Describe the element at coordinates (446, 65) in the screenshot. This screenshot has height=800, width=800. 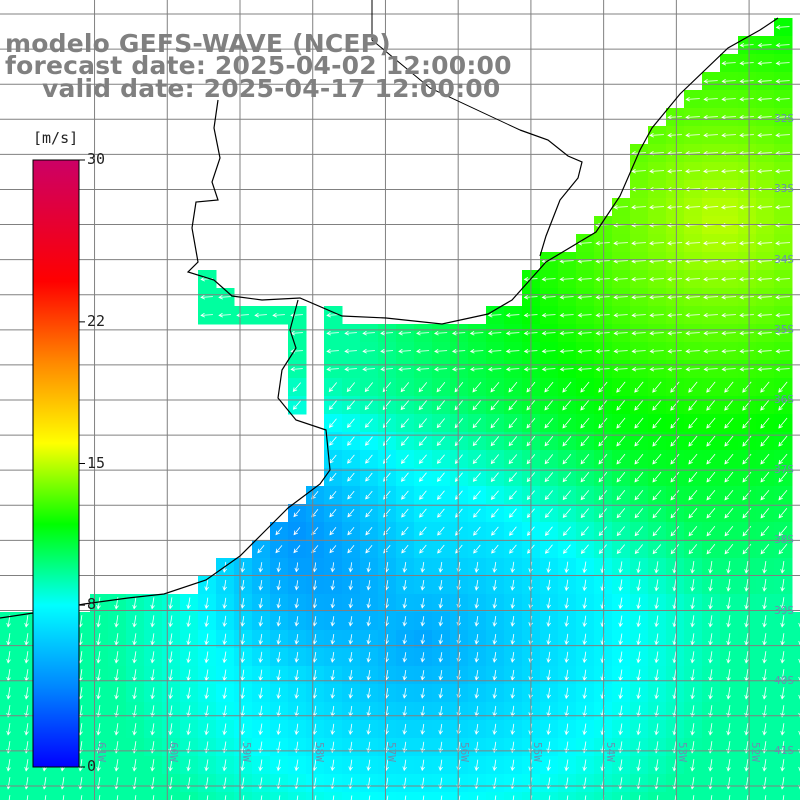
I see `country-border` at that location.